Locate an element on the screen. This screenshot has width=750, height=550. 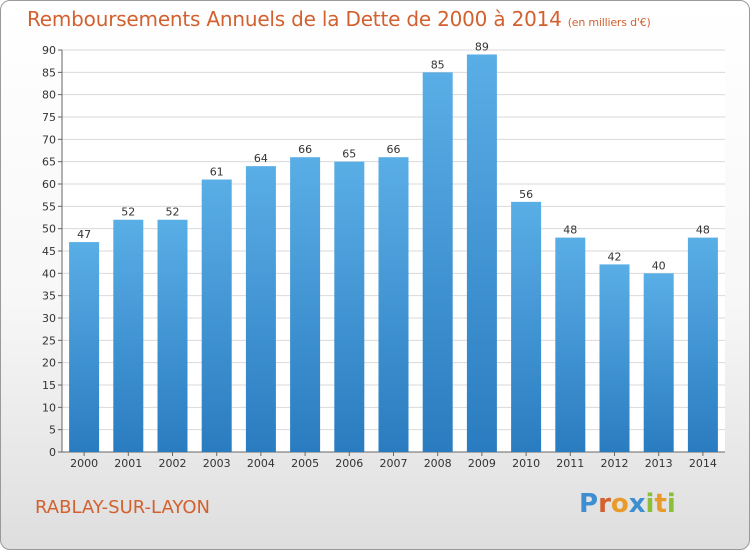
logo-letter: o is located at coordinates (619, 504).